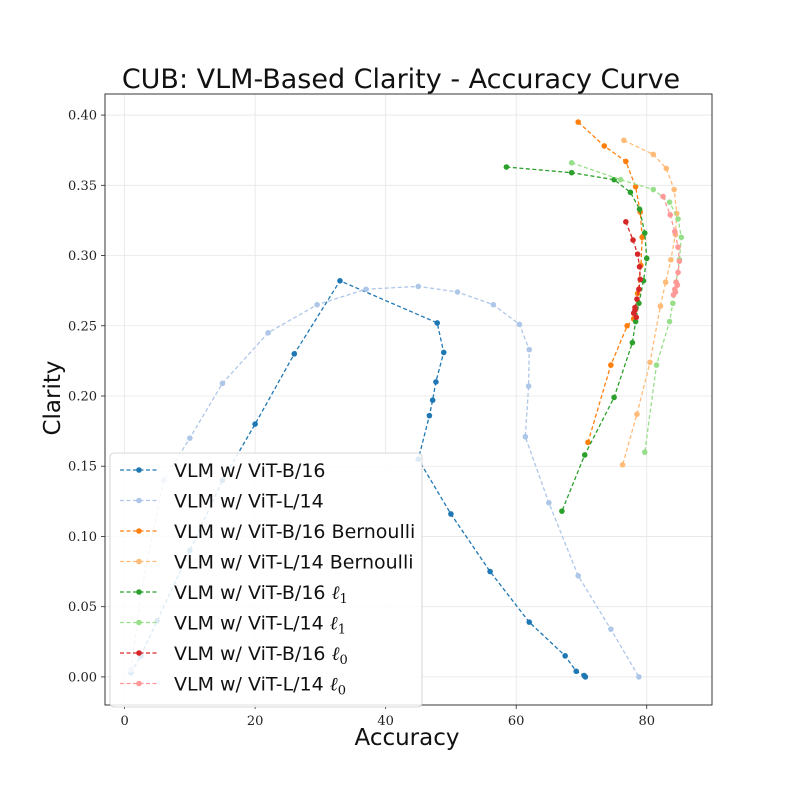 Image resolution: width=793 pixels, height=798 pixels. I want to click on y-tick-label: 0.15, so click(82, 467).